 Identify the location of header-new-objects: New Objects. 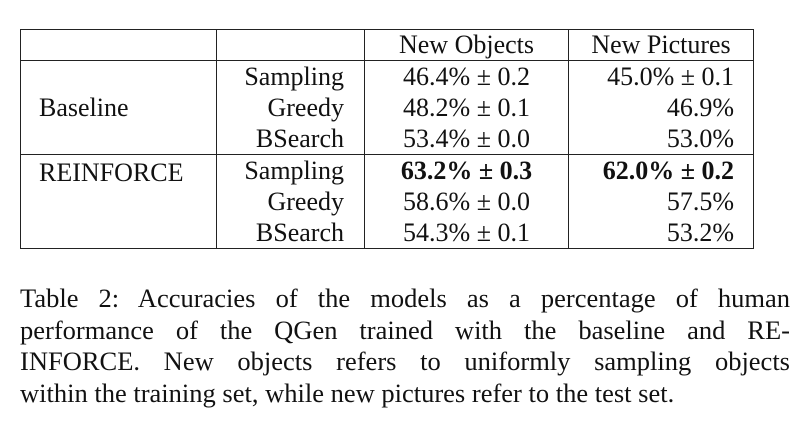
(466, 45).